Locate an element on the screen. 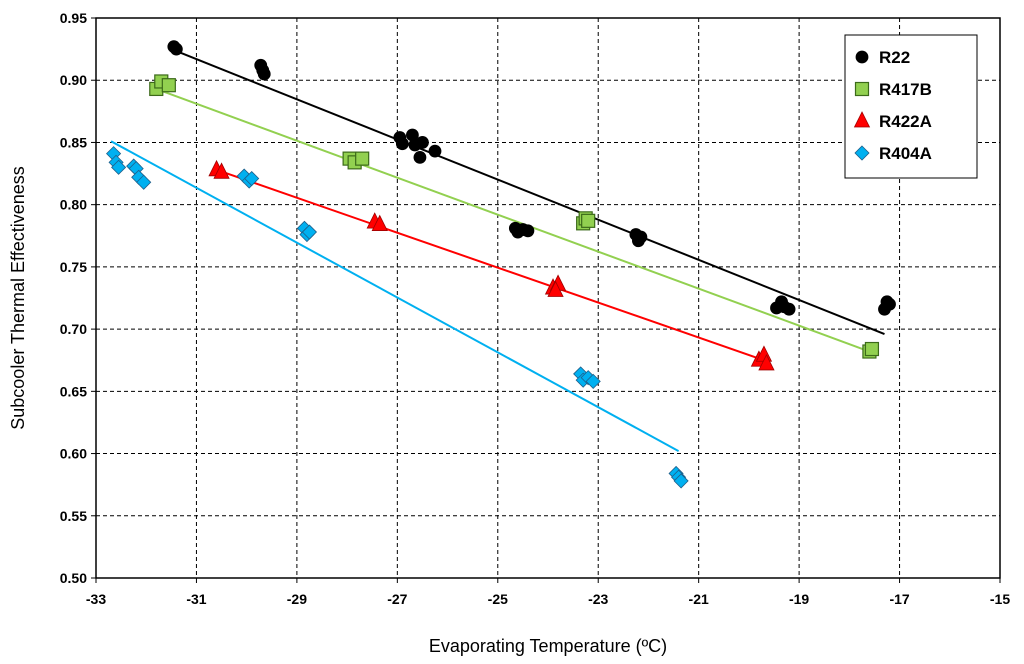 Image resolution: width=1024 pixels, height=664 pixels. y-tick-label: 0.55 is located at coordinates (73, 516).